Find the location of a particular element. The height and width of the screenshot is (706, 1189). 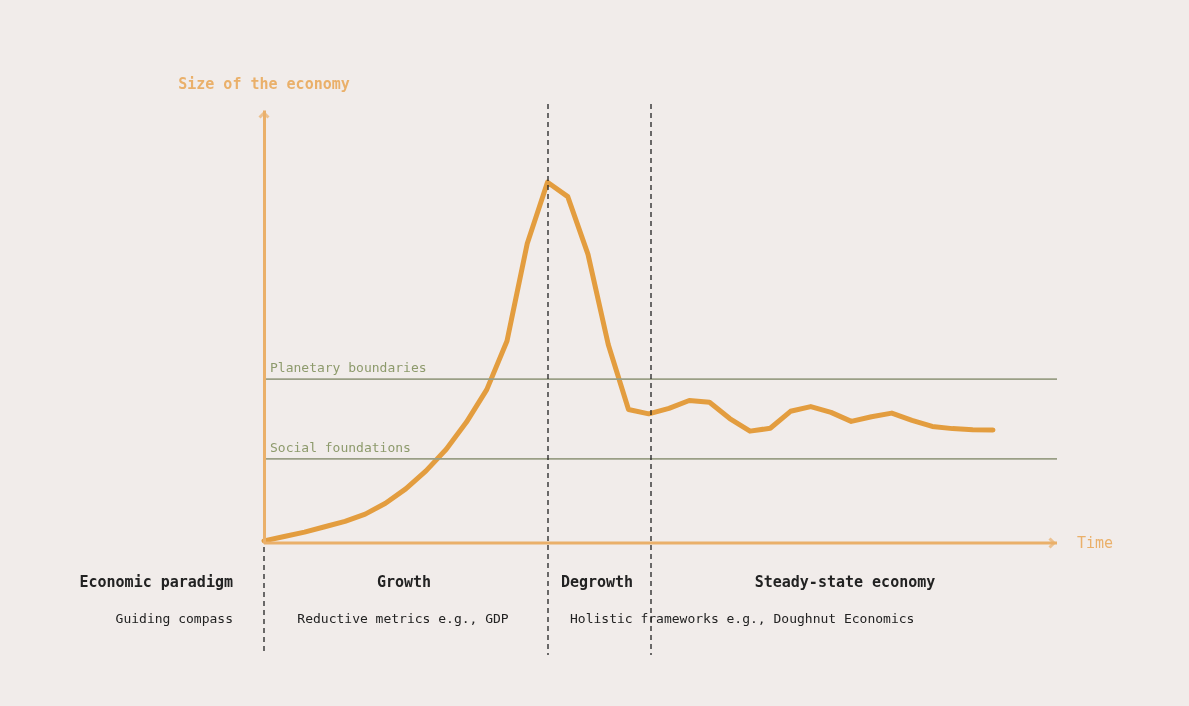

text: Economic paradigm is located at coordinates (156, 582).